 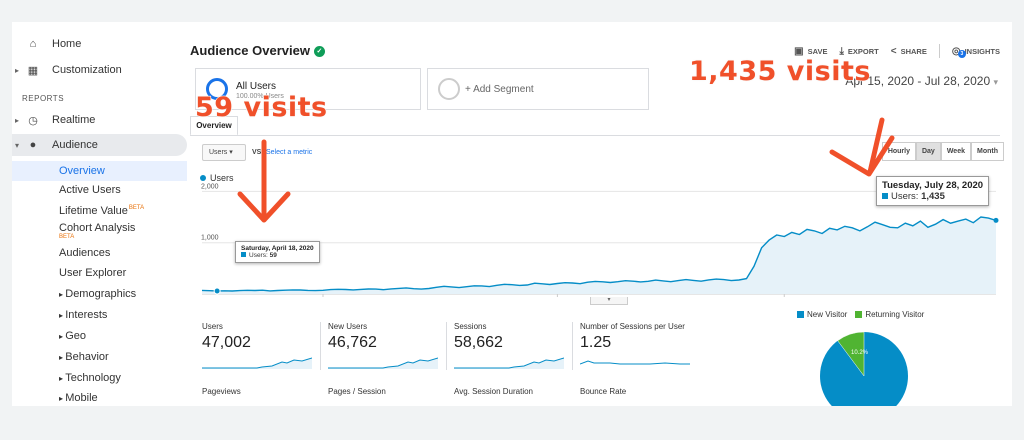 What do you see at coordinates (494, 391) in the screenshot?
I see `stat-avg-session-duration-label: Avg. Session Duration` at bounding box center [494, 391].